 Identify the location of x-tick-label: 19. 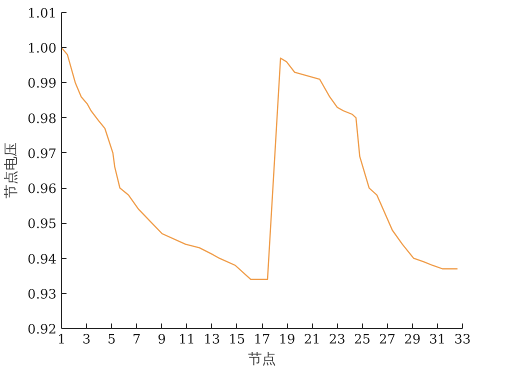
(287, 340).